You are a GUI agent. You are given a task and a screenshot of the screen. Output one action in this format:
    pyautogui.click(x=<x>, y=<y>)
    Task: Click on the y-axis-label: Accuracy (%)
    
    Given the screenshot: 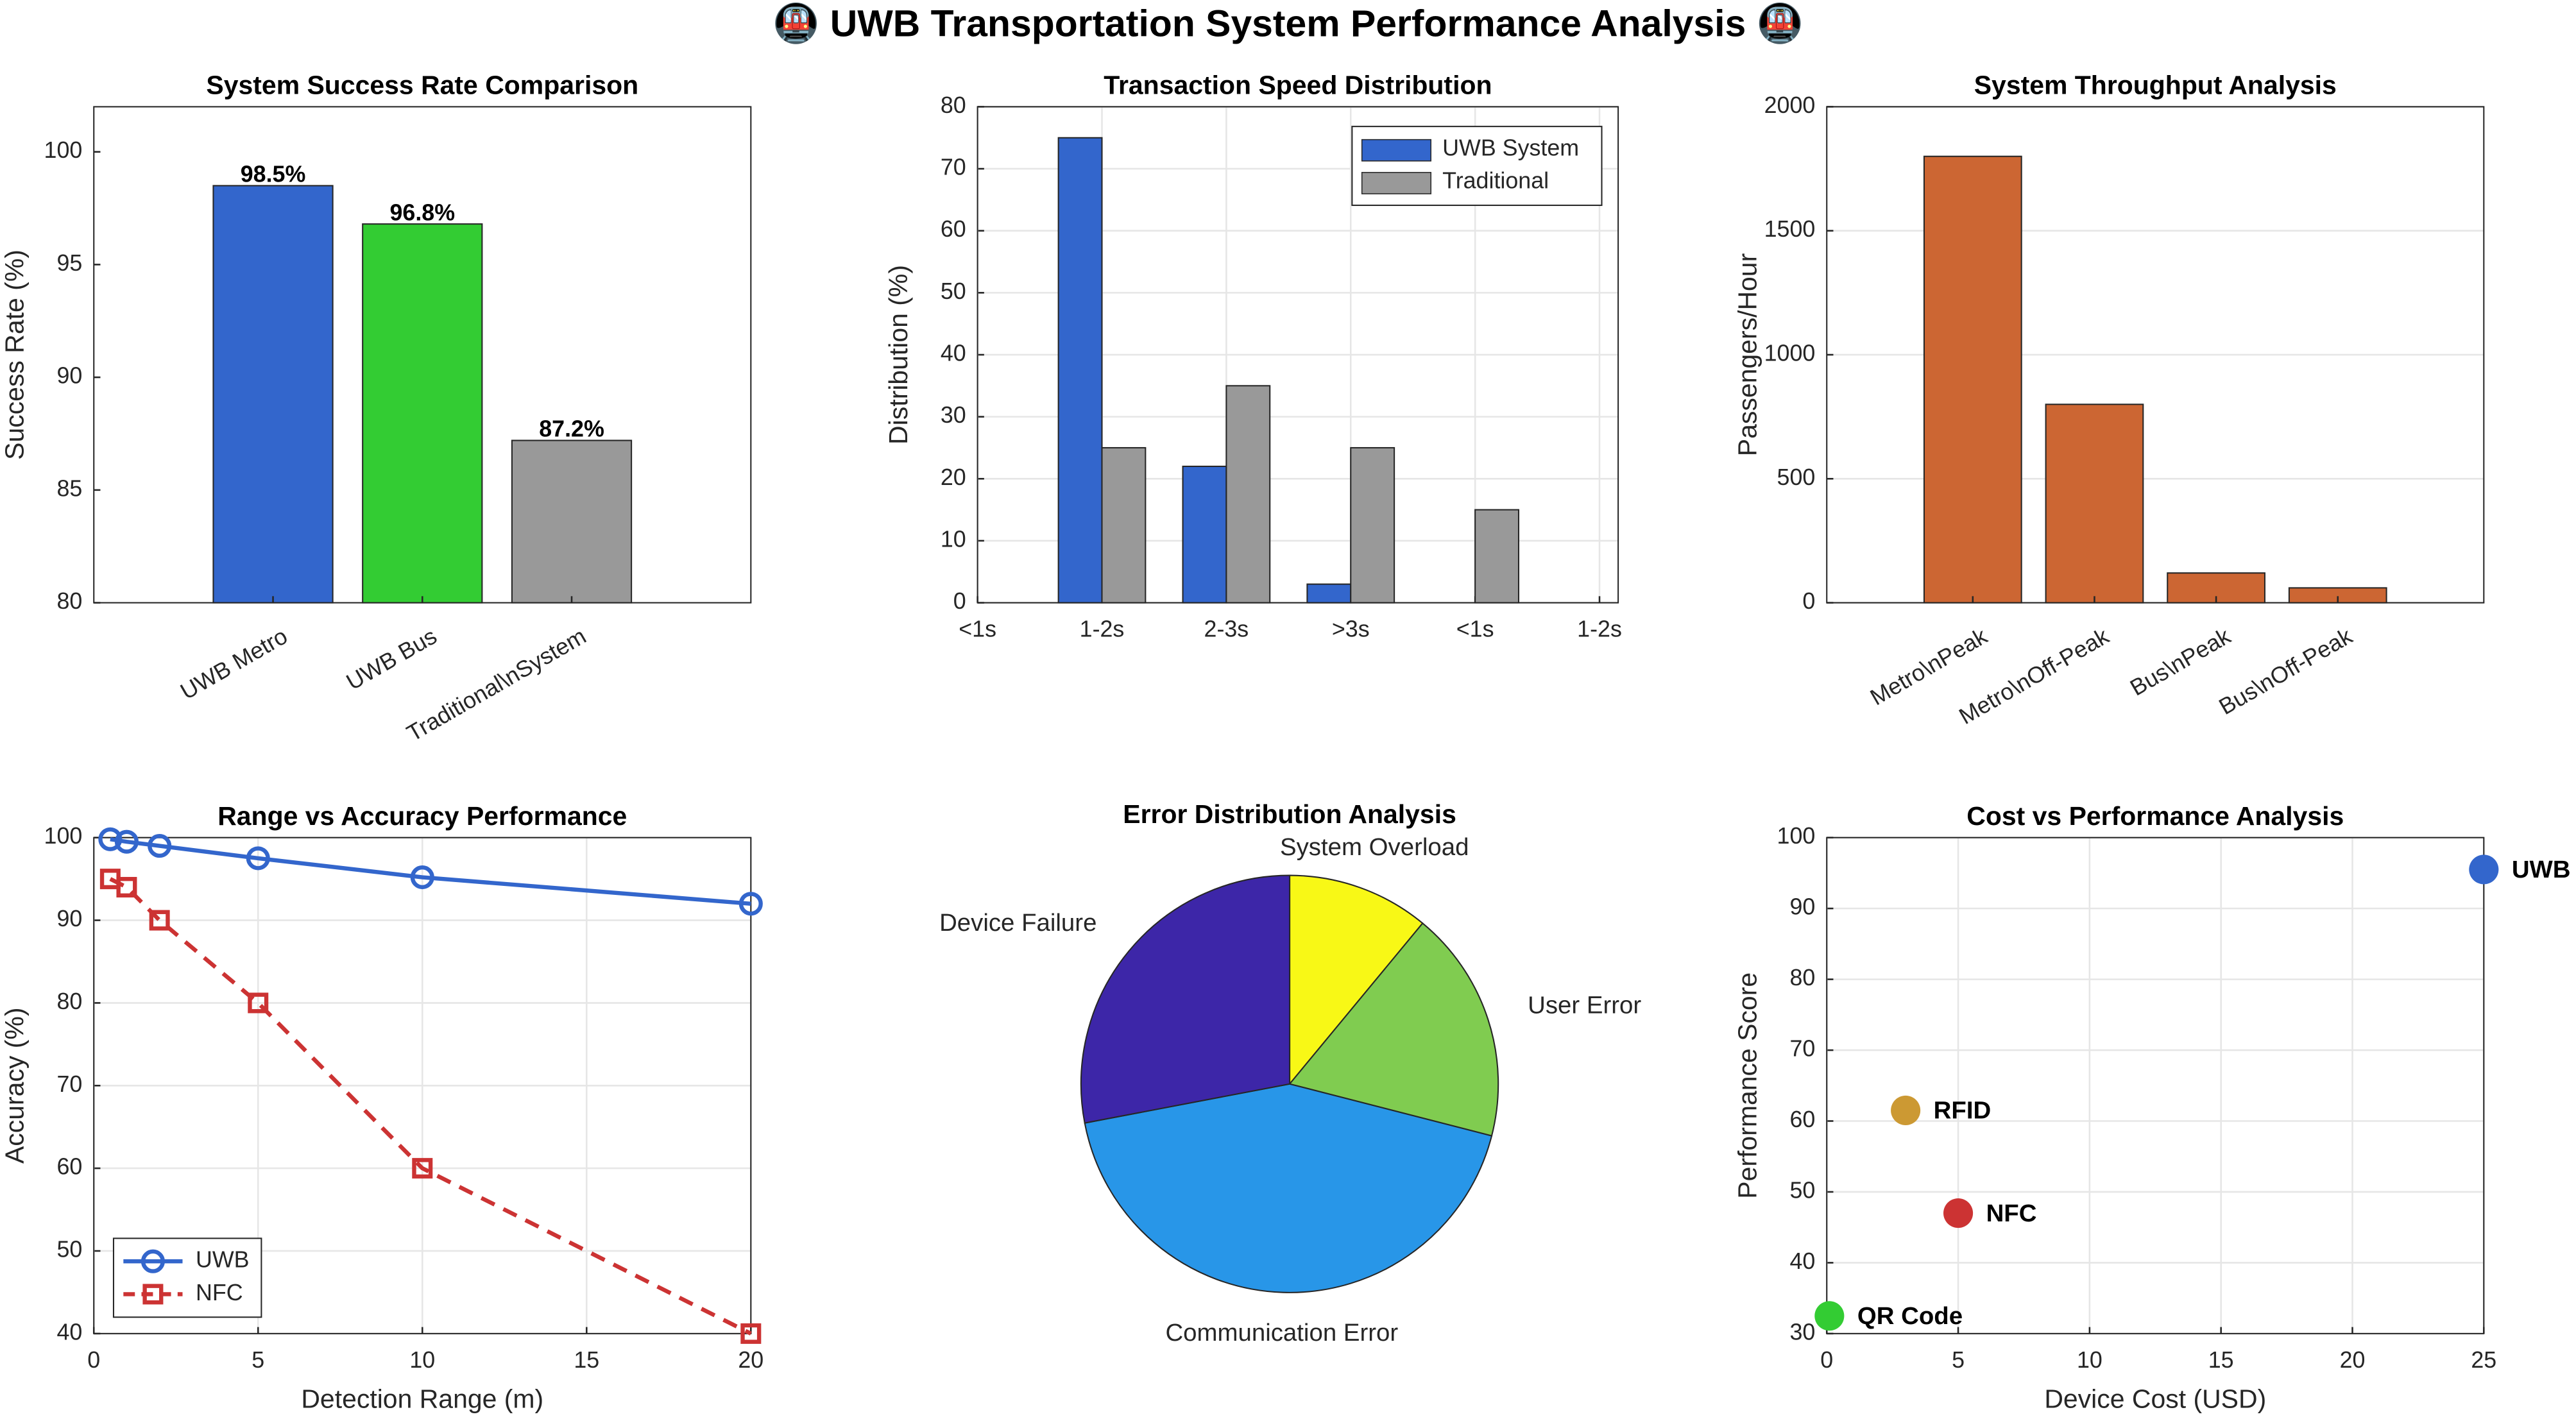 What is the action you would take?
    pyautogui.click(x=15, y=1086)
    